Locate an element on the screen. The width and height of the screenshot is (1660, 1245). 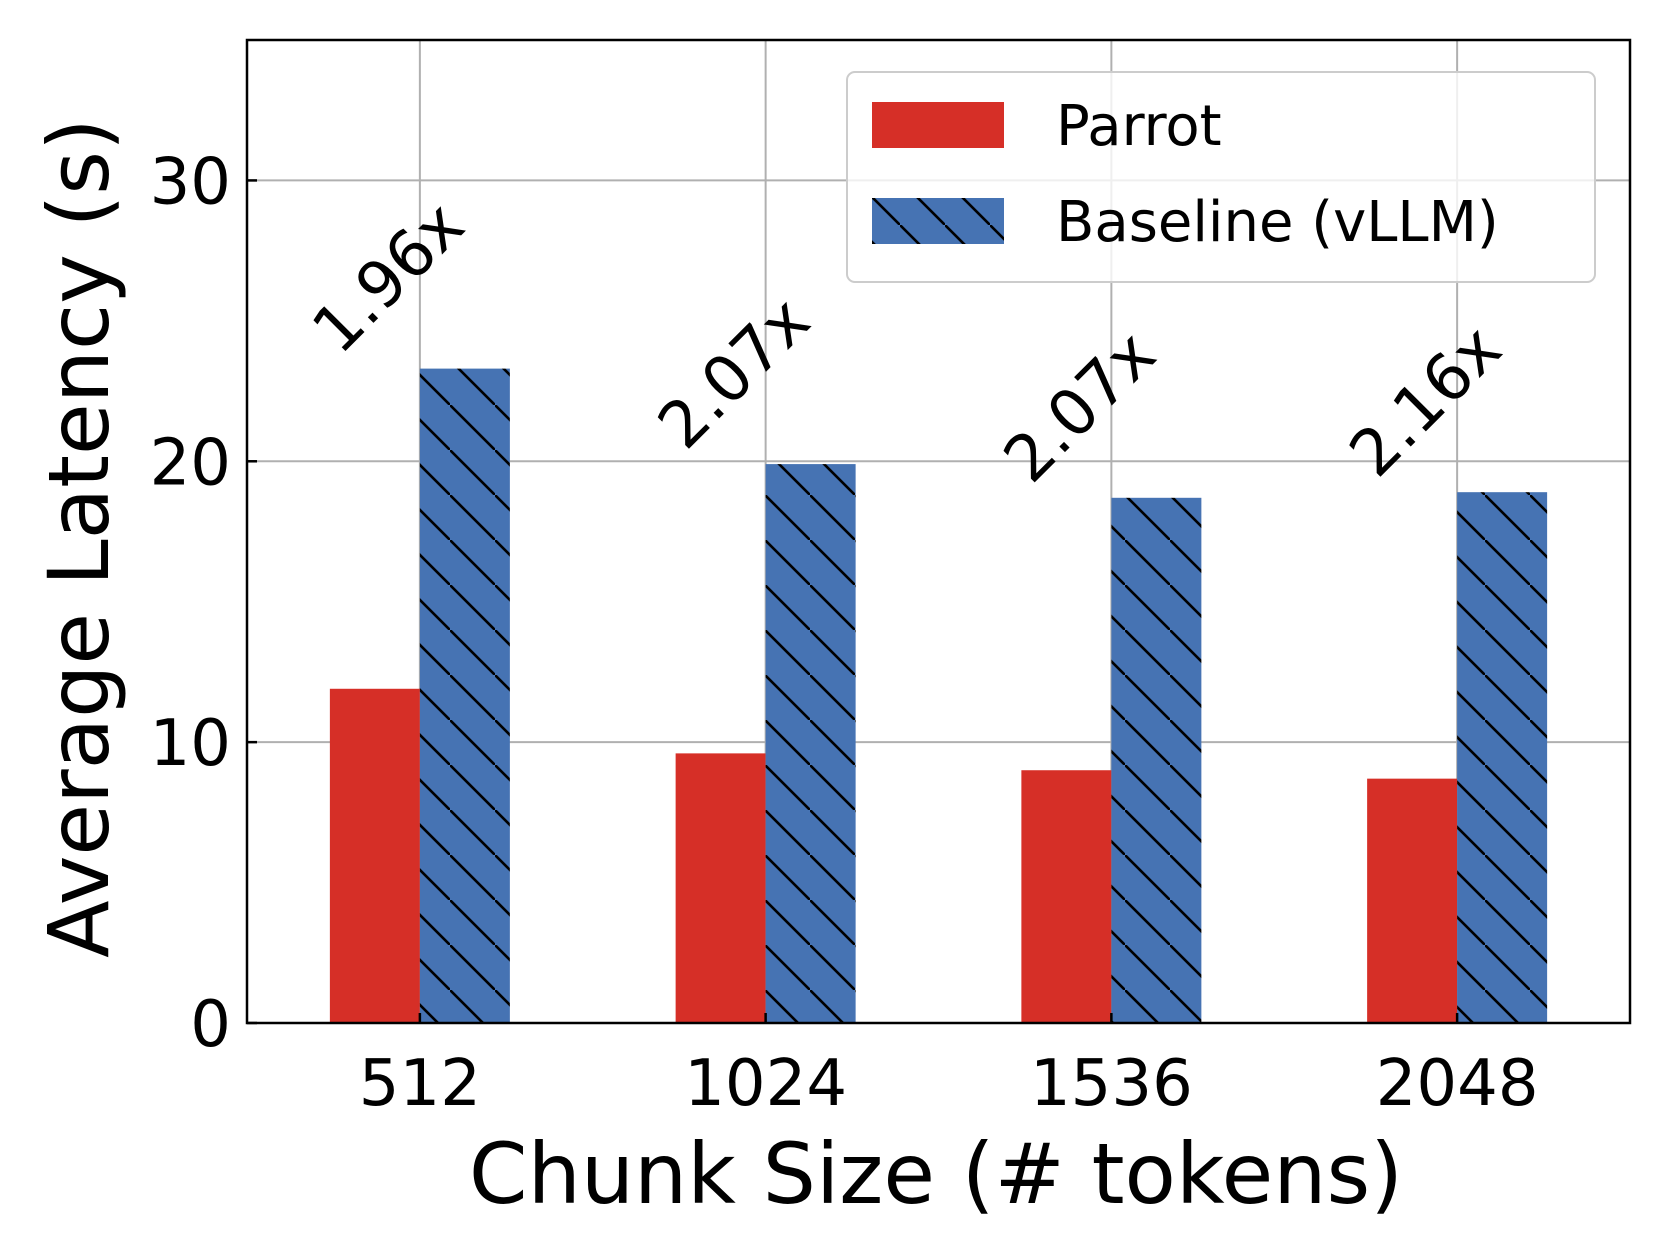
legend-label-baseline: Baseline (vLLM) is located at coordinates (1277, 222).